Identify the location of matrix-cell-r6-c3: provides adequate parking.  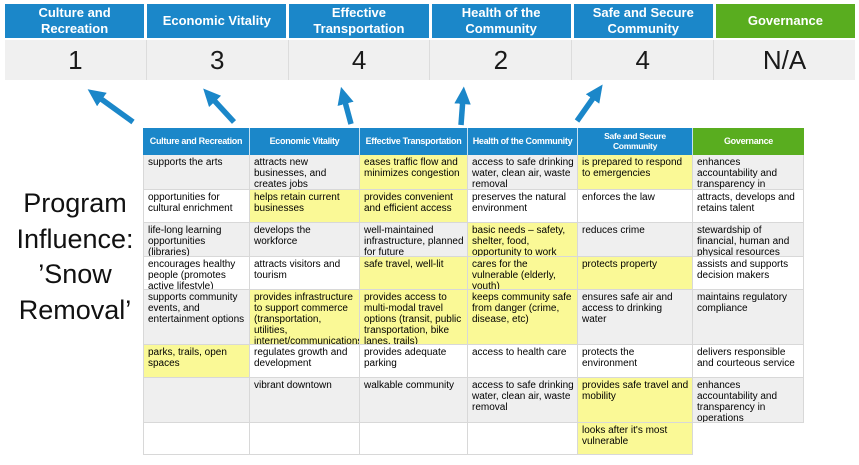
(414, 361).